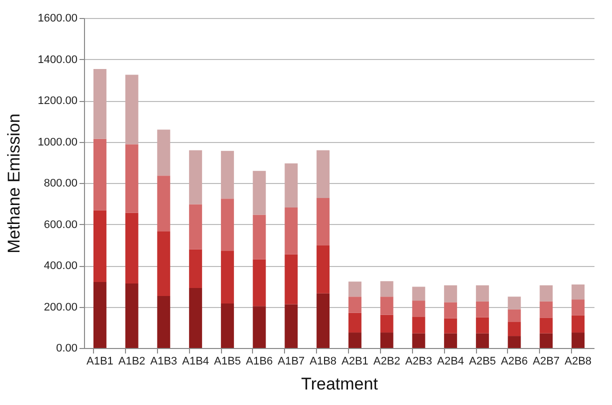 The image size is (612, 405). Describe the element at coordinates (259, 362) in the screenshot. I see `x-tick-label: A1B6` at that location.